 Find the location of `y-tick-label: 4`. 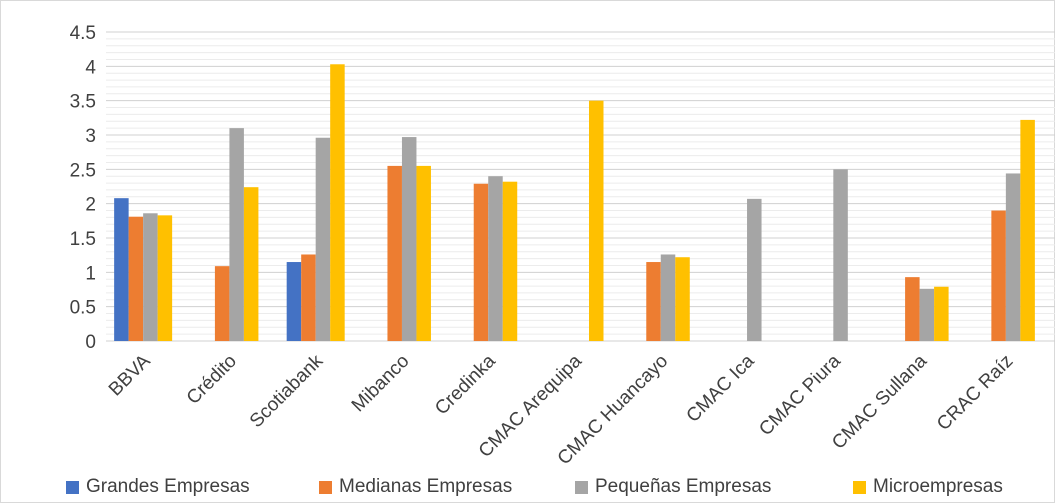

y-tick-label: 4 is located at coordinates (90, 67).